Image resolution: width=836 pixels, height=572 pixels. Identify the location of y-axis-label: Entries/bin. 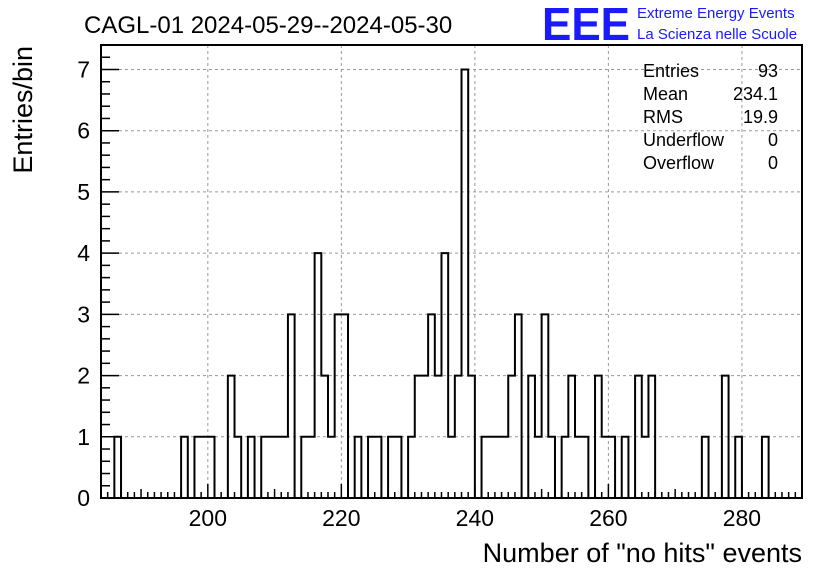
(23, 110).